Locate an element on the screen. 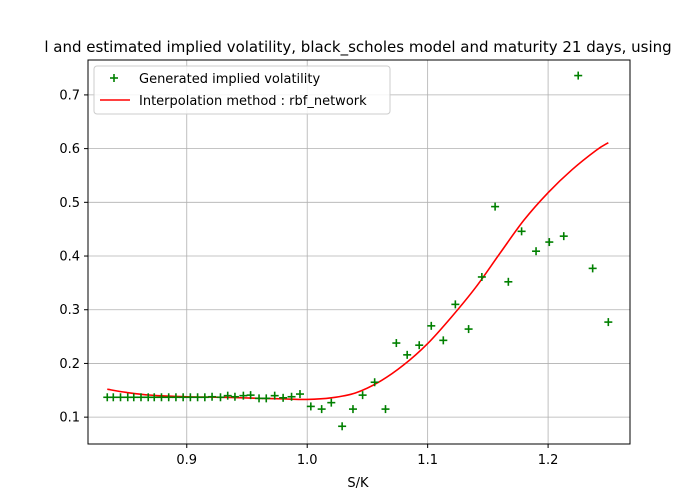 Image resolution: width=700 pixels, height=500 pixels. y-tick-label: 0.5 is located at coordinates (69, 203).